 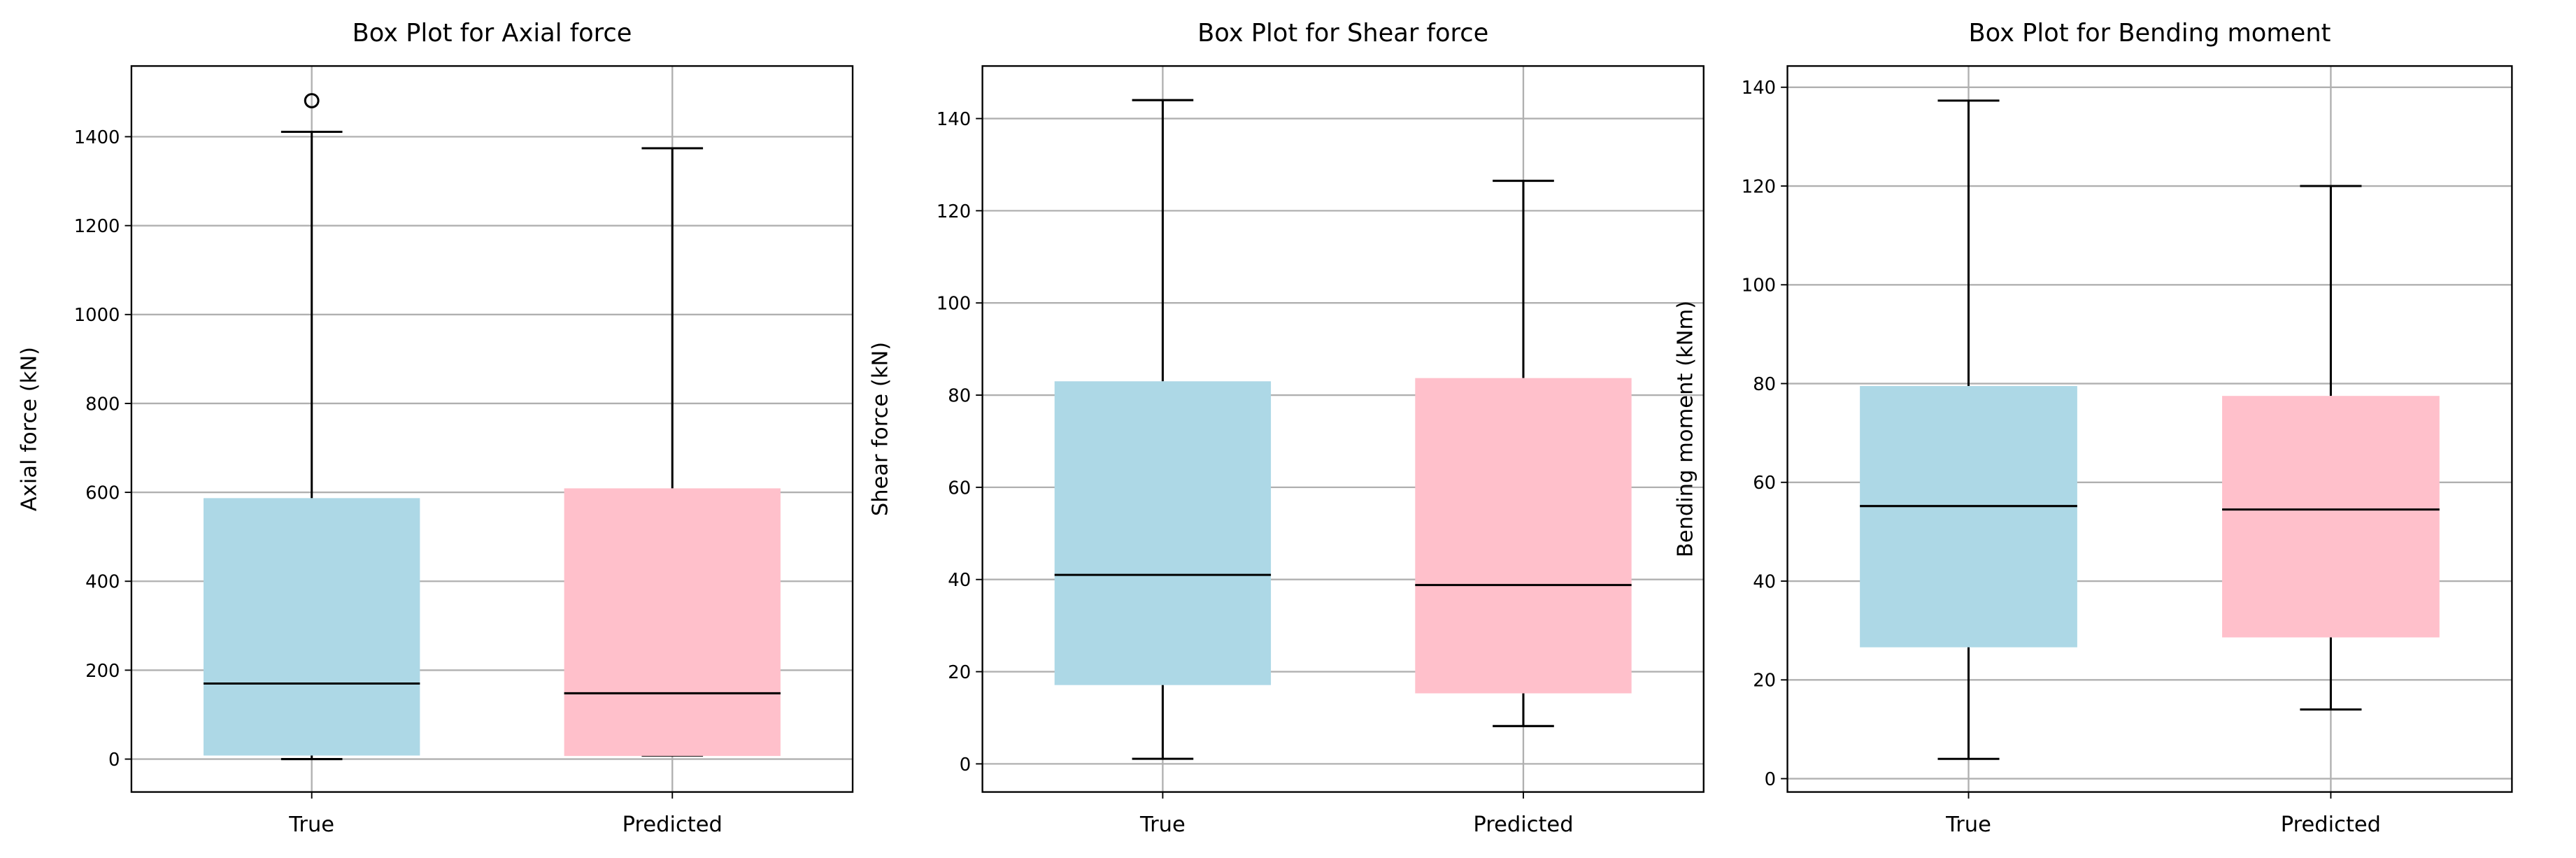 I want to click on chart-title: Box Plot for Bending moment, so click(x=2149, y=33).